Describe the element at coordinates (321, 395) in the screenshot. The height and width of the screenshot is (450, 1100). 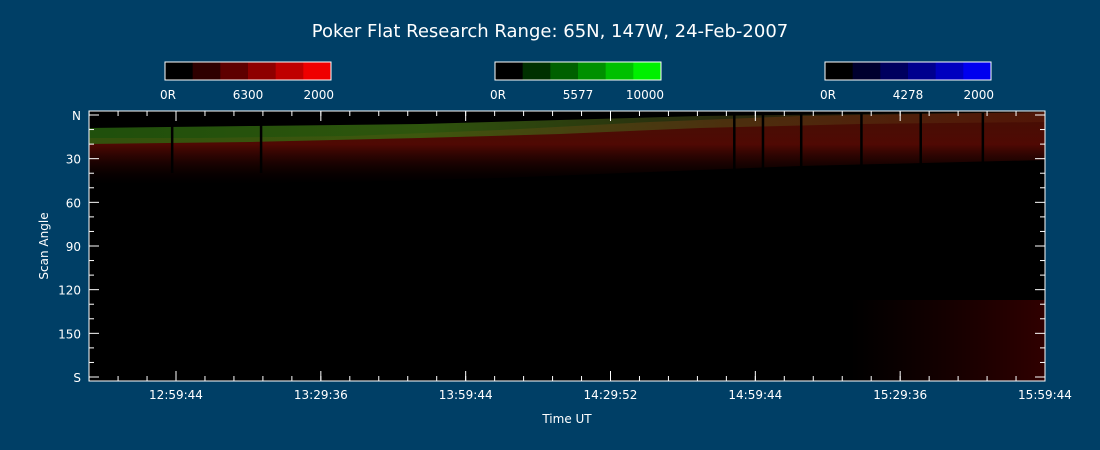
I see `x-tick-label: 13:29:36` at that location.